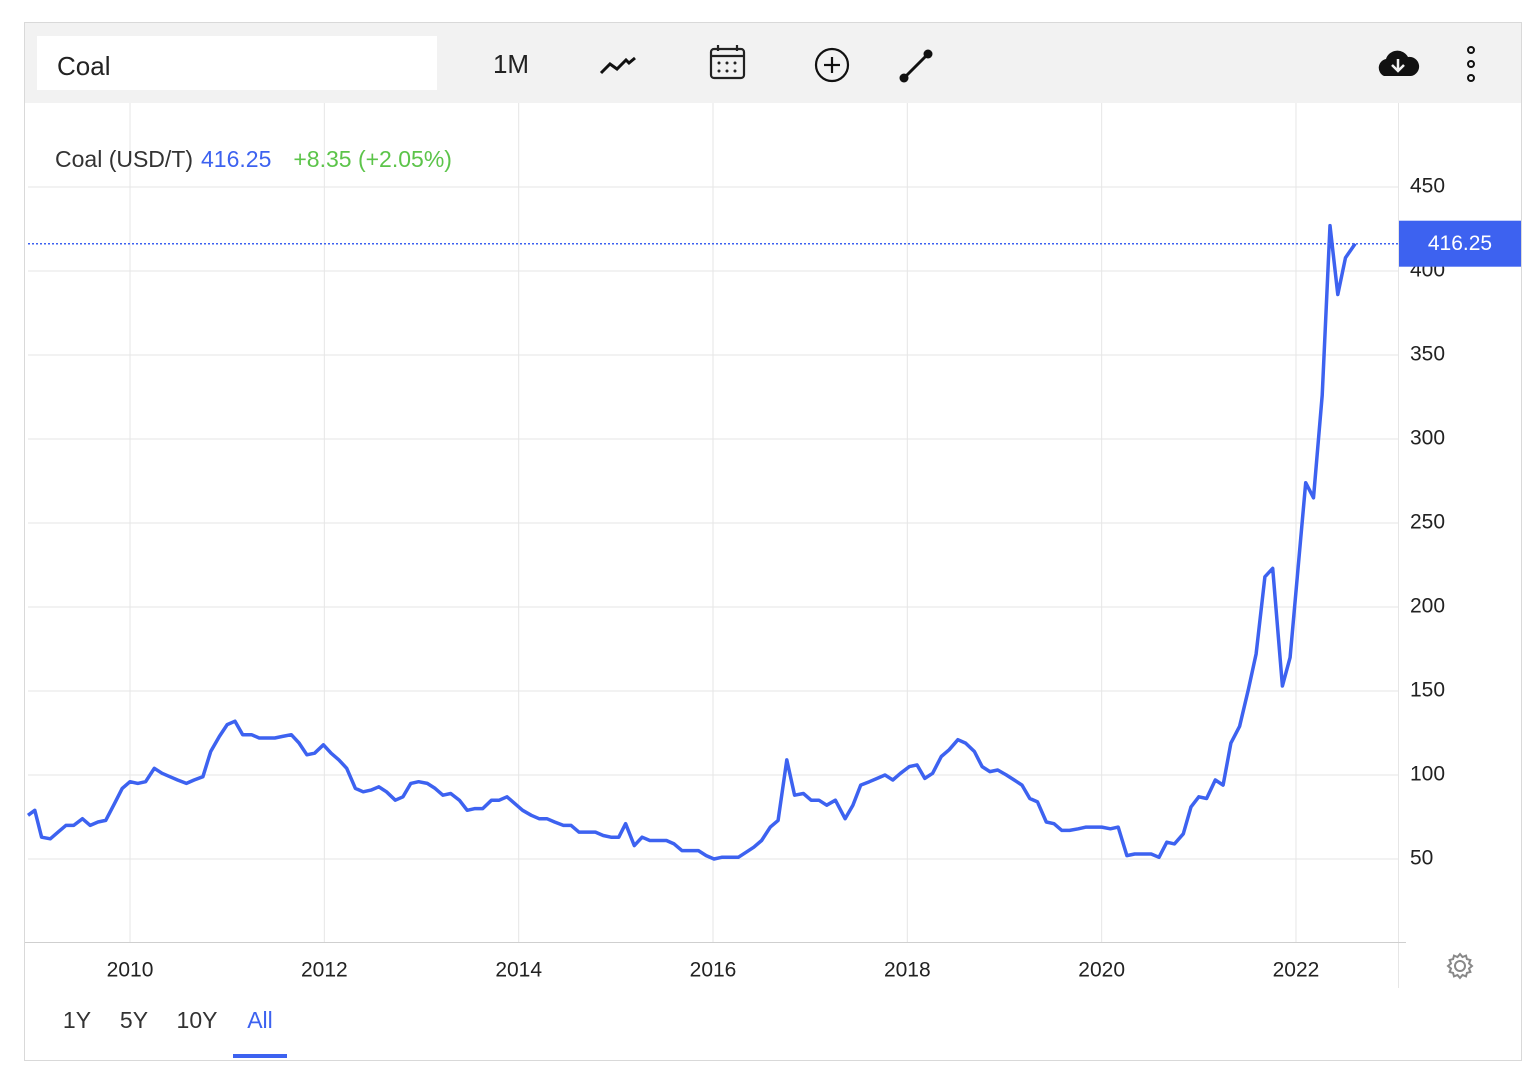  What do you see at coordinates (324, 970) in the screenshot?
I see `x-tick-label: 2012` at bounding box center [324, 970].